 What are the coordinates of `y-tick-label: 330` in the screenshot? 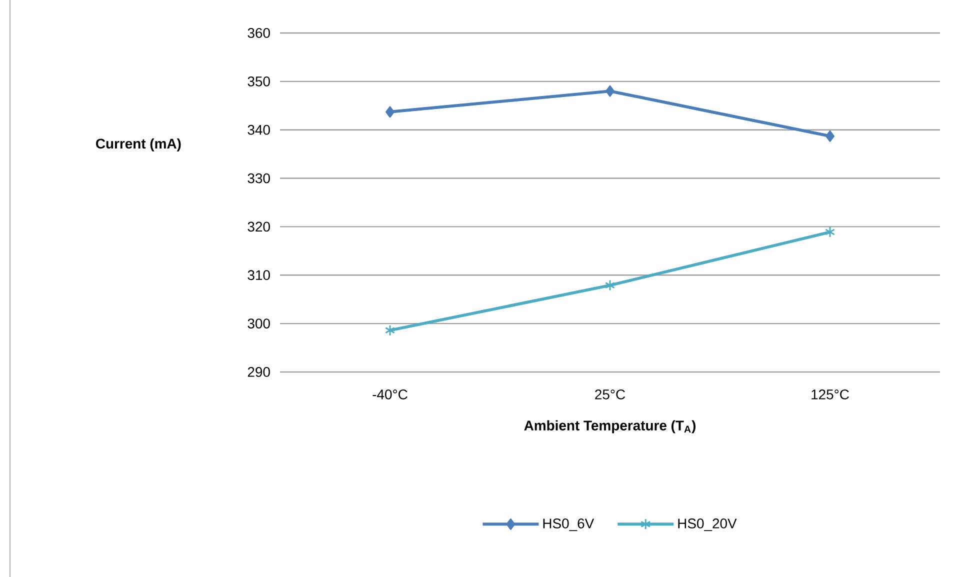 It's located at (259, 178).